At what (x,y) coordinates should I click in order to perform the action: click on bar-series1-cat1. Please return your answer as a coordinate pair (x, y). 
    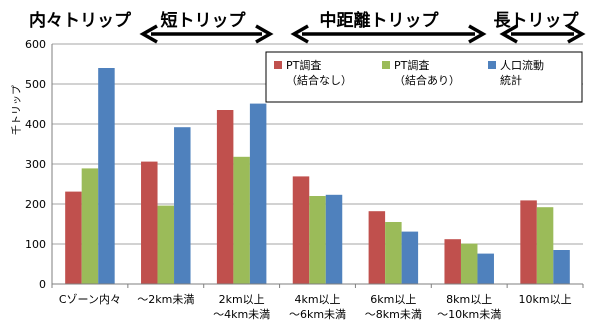
    Looking at the image, I should click on (166, 244).